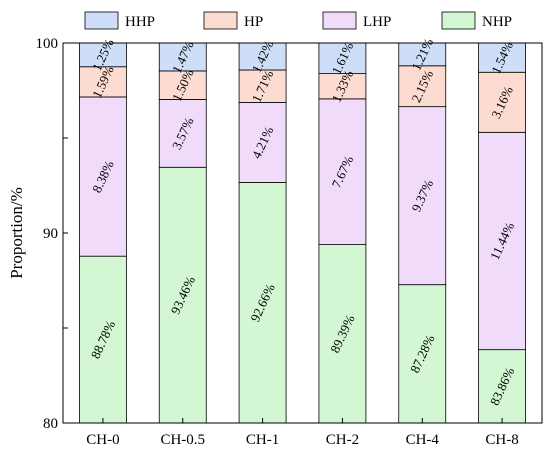 This screenshot has width=550, height=458. Describe the element at coordinates (140, 22) in the screenshot. I see `legend-label-hhp: HHP` at that location.